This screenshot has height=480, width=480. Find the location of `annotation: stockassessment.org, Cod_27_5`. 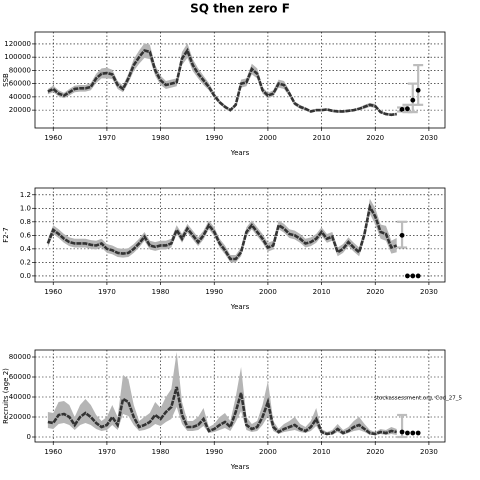

annotation: stockassessment.org, Cod_27_5 is located at coordinates (418, 399).